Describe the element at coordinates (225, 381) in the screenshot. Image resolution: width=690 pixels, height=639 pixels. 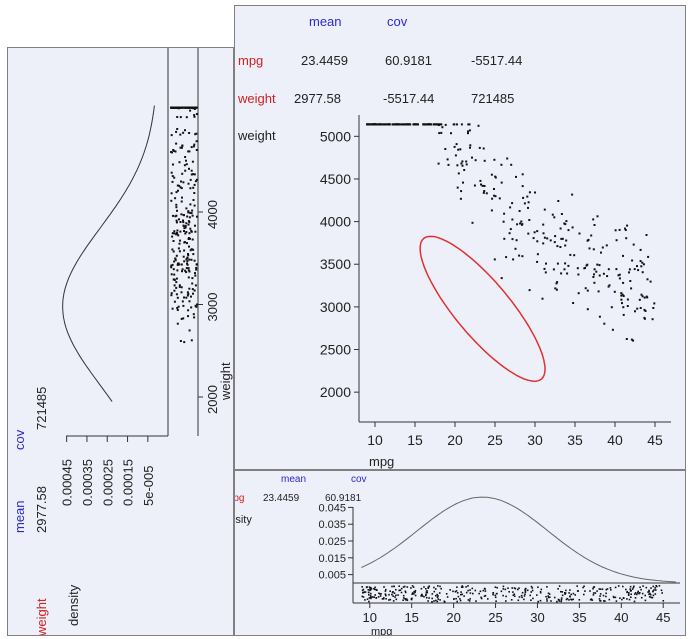
I see `left-weight-axis-label: weight` at that location.